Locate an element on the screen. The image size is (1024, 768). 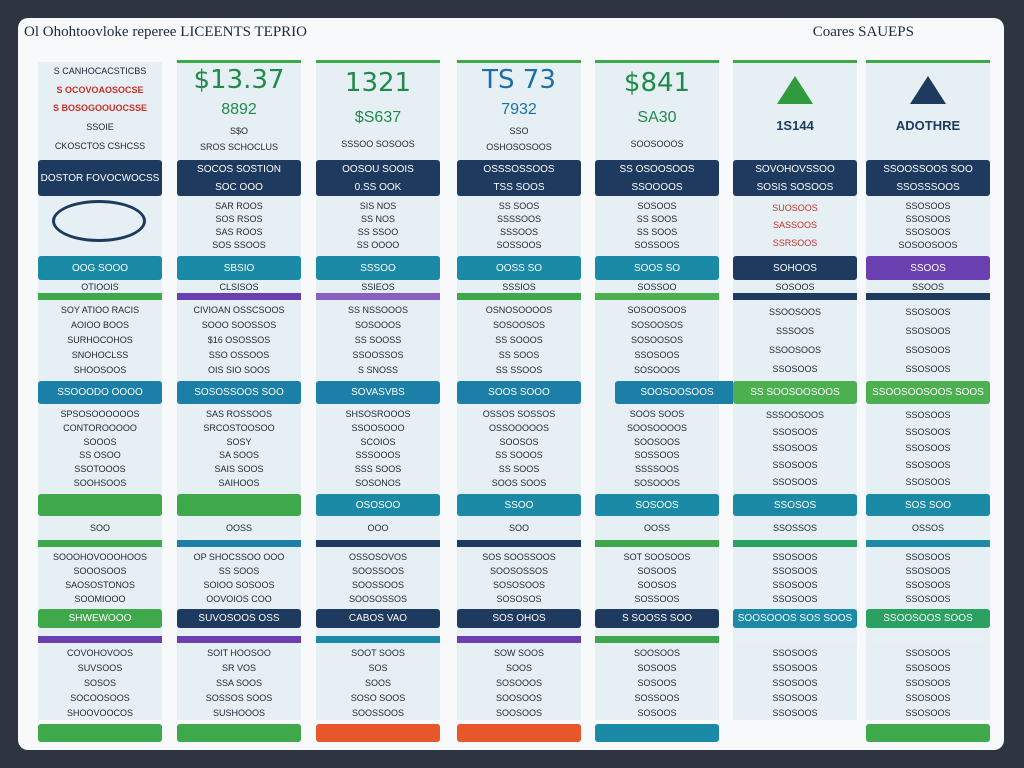
text-line: SSOOSSOS is located at coordinates (378, 355).